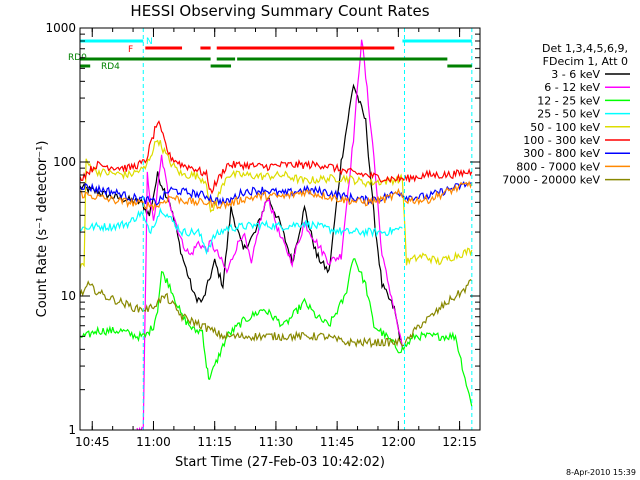 The image size is (640, 480). What do you see at coordinates (64, 162) in the screenshot?
I see `y-tick-label: 100` at bounding box center [64, 162].